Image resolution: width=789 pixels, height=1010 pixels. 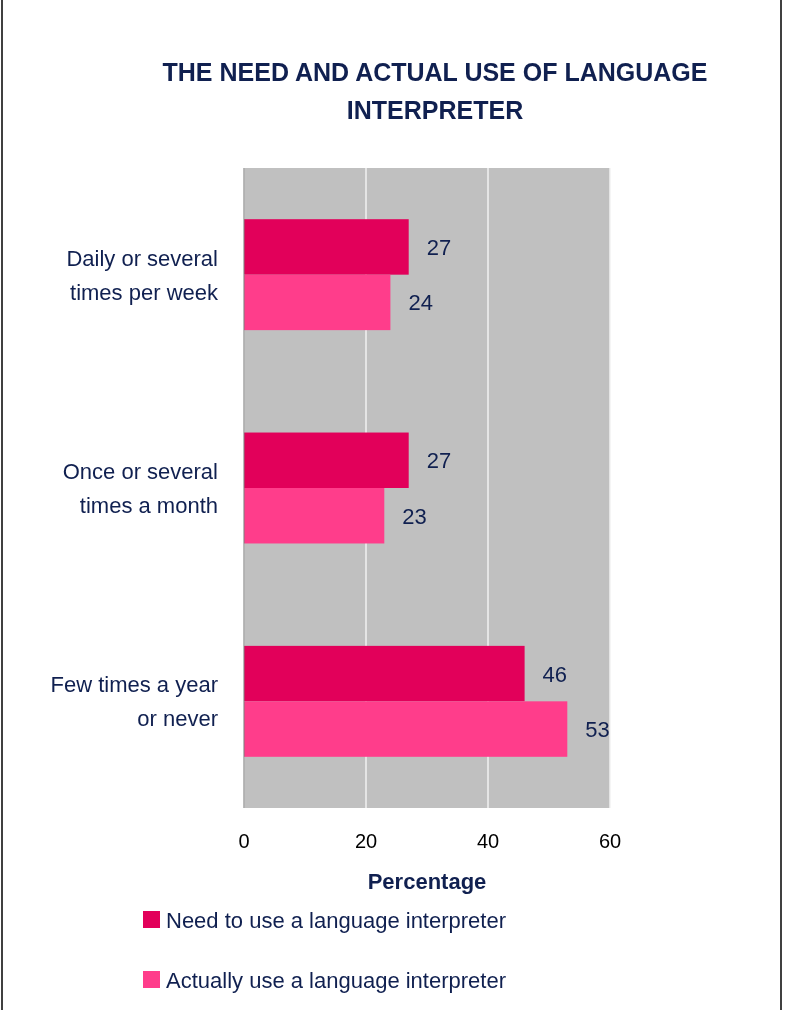 I want to click on data-label: 23, so click(x=414, y=516).